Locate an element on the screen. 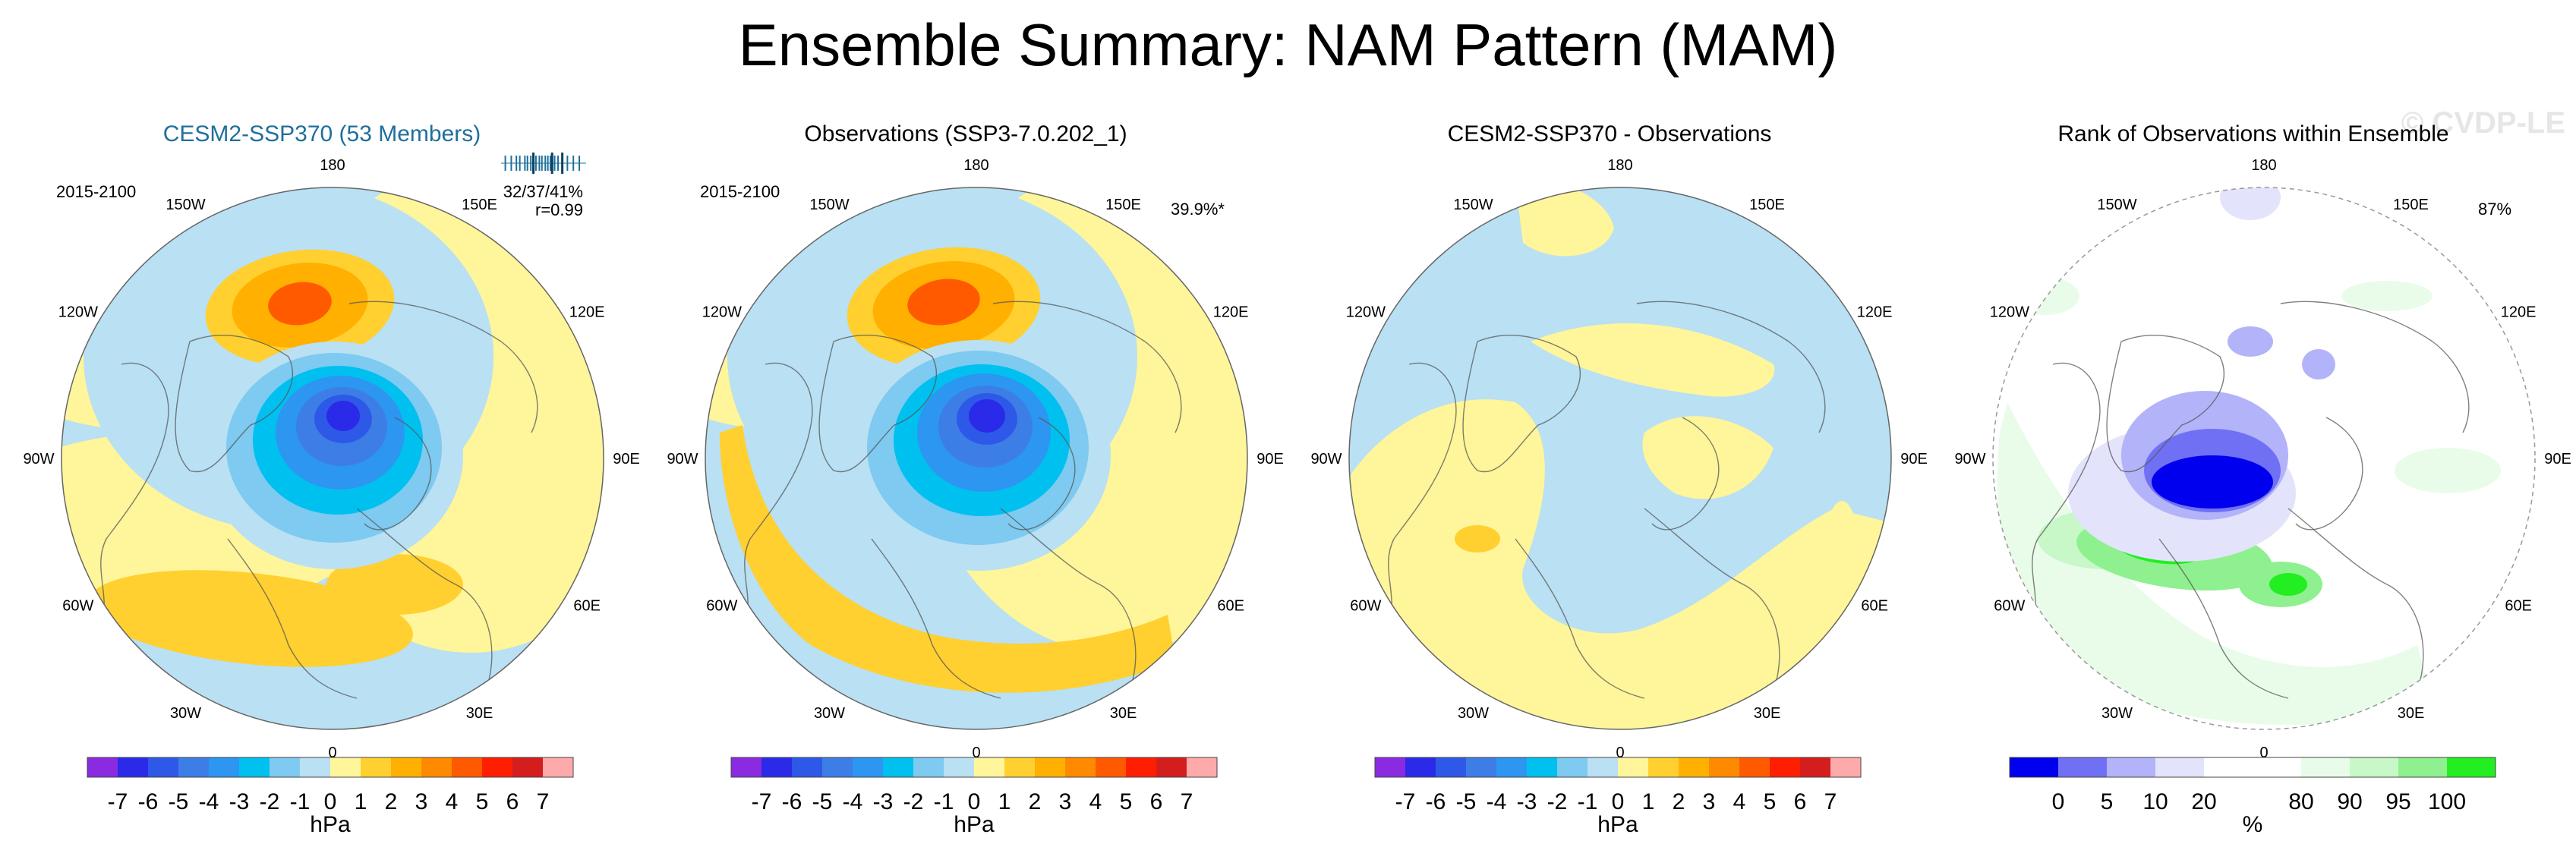 The width and height of the screenshot is (2576, 847). colorbar-tick-label: -4 is located at coordinates (853, 801).